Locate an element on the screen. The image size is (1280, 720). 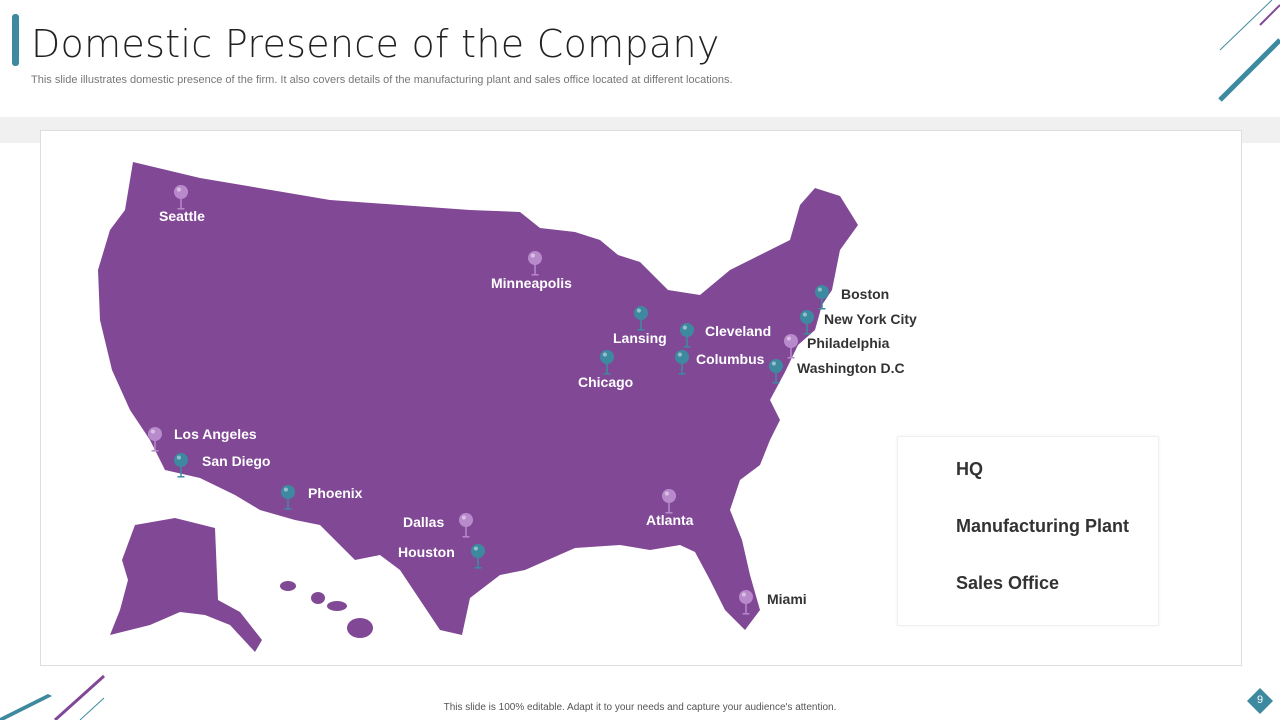
city-label: San Diego is located at coordinates (236, 461).